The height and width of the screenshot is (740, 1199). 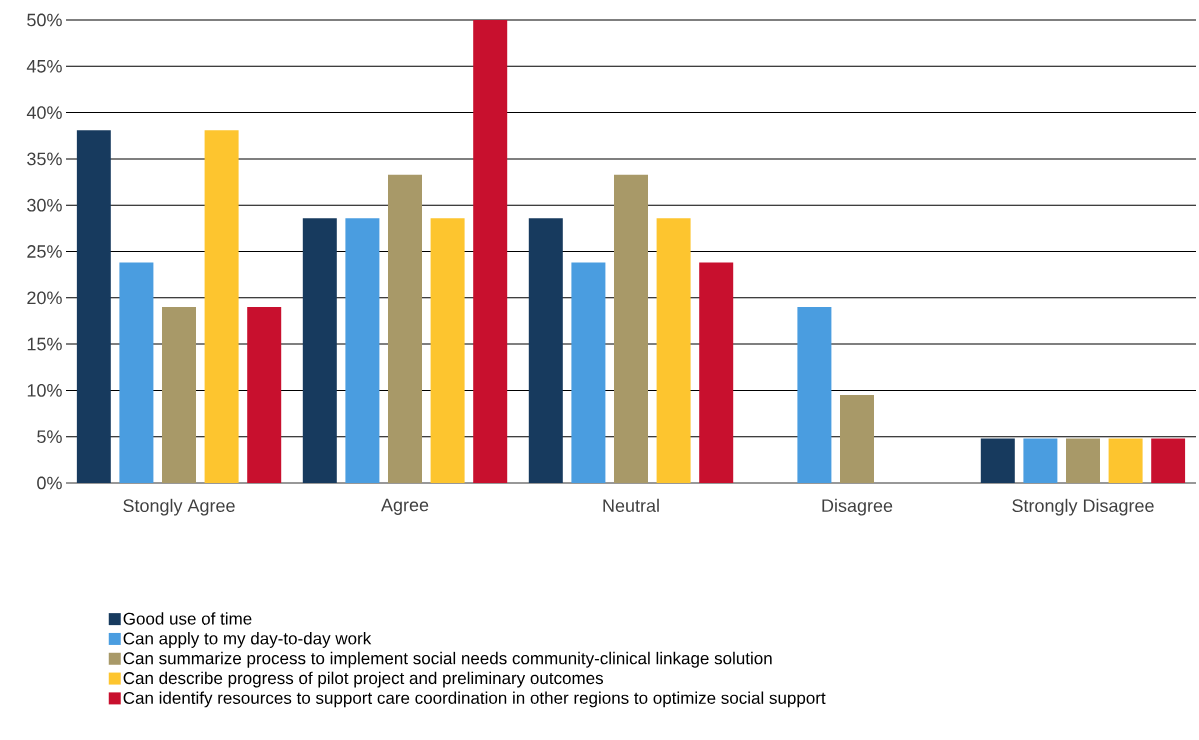 What do you see at coordinates (44, 298) in the screenshot?
I see `y-tick-label: 20%` at bounding box center [44, 298].